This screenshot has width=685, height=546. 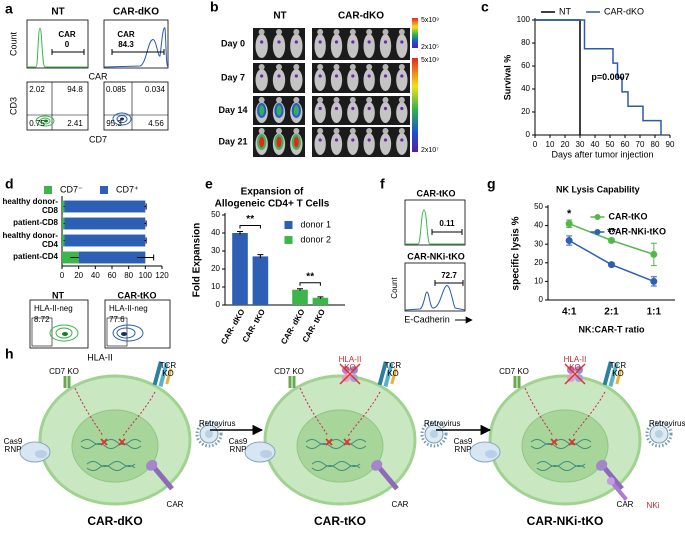 What do you see at coordinates (565, 11) in the screenshot?
I see `legend-label: NT` at bounding box center [565, 11].